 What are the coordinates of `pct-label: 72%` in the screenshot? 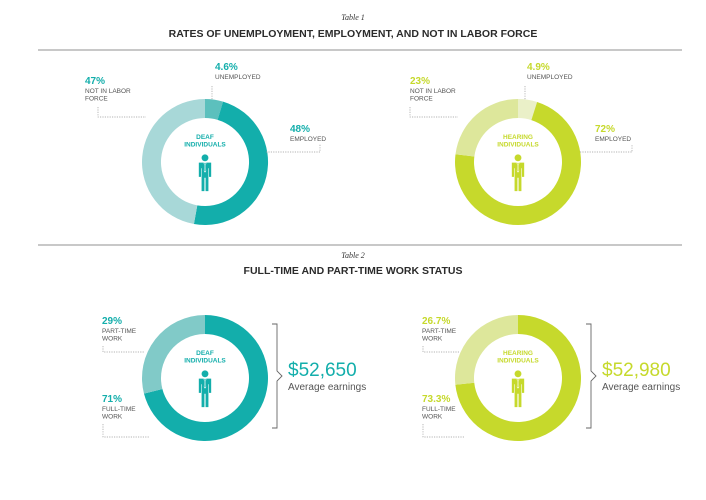 It's located at (605, 129).